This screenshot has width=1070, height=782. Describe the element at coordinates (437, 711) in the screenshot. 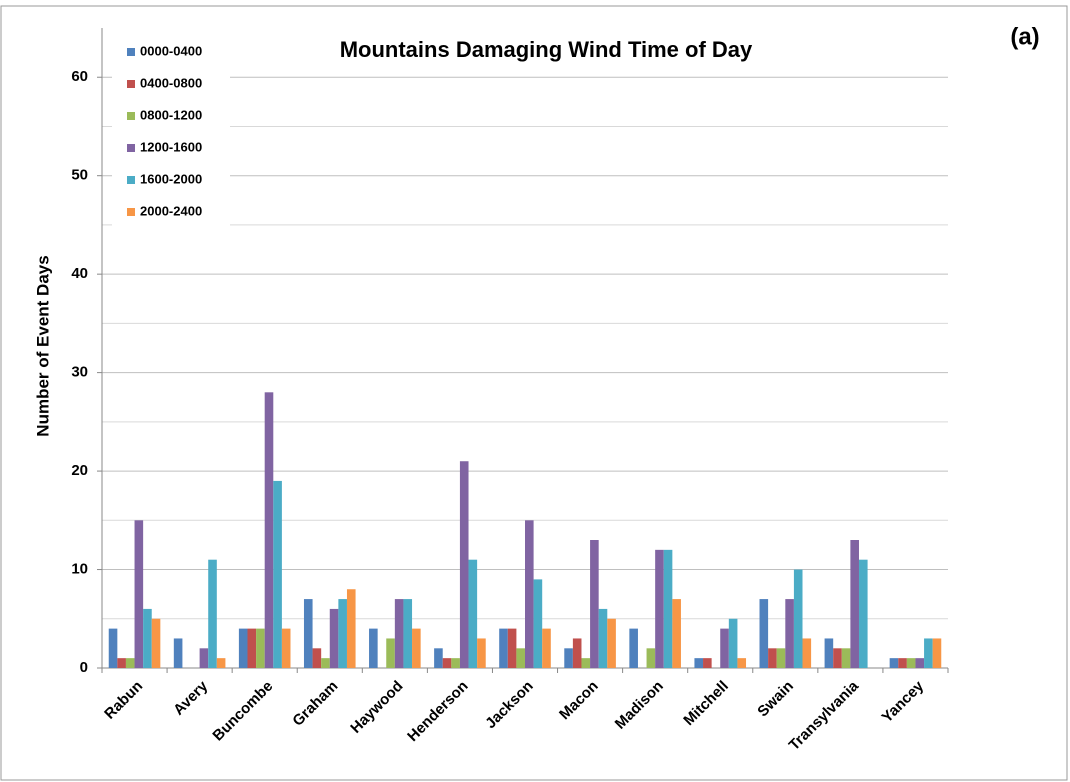

I see `x-tick-label: Henderson` at that location.